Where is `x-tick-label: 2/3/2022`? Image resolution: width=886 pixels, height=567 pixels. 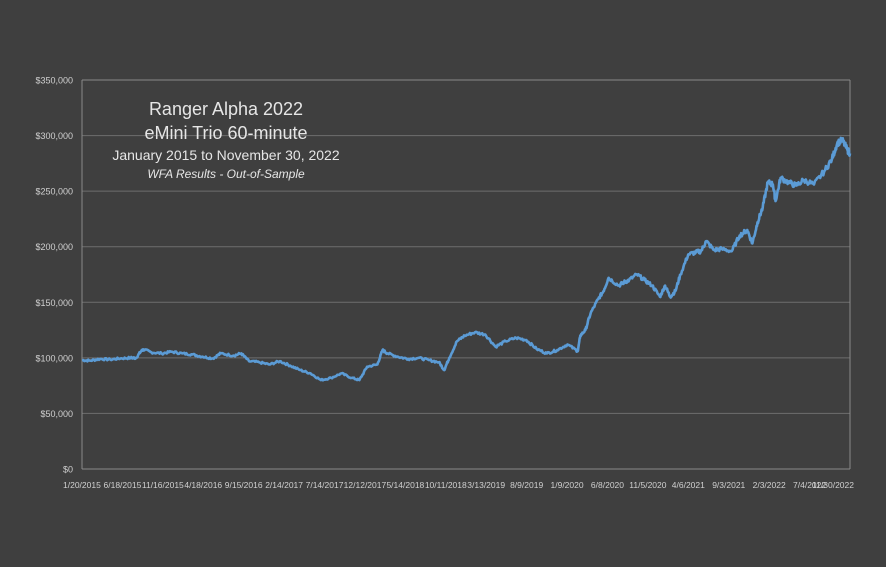 x-tick-label: 2/3/2022 is located at coordinates (769, 485).